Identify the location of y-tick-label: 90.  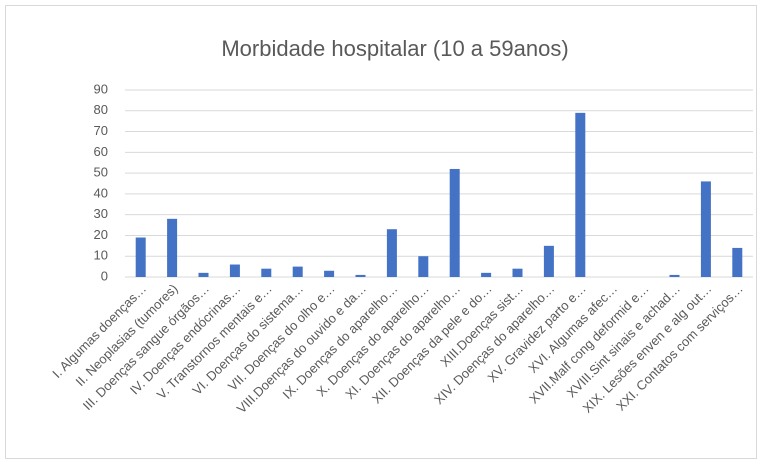
(101, 88).